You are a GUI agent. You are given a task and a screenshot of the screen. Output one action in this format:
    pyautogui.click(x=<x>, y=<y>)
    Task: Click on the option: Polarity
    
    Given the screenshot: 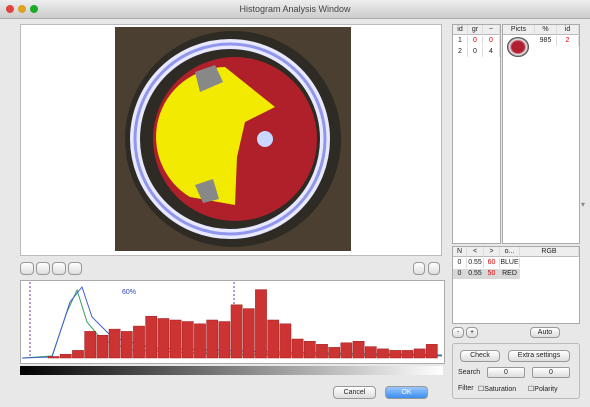 What is the action you would take?
    pyautogui.click(x=546, y=389)
    